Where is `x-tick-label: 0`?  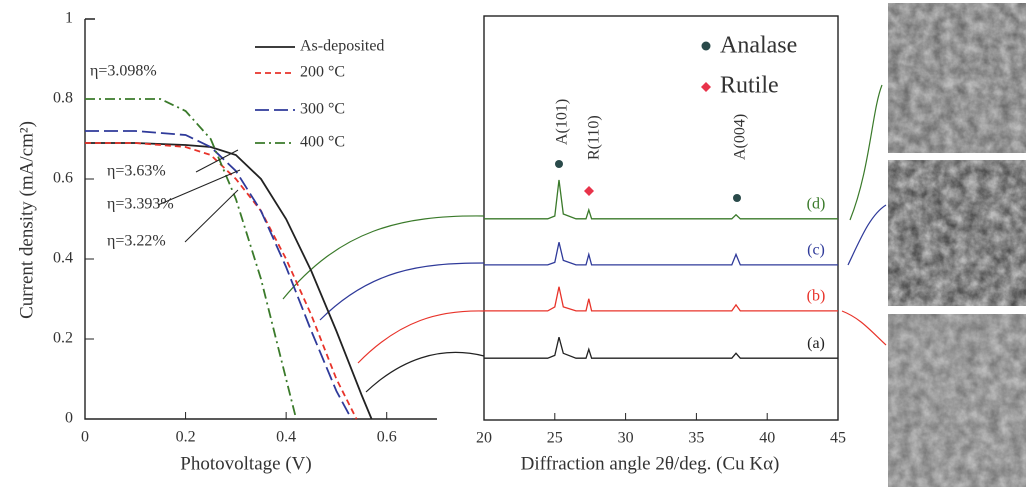 x-tick-label: 0 is located at coordinates (85, 437).